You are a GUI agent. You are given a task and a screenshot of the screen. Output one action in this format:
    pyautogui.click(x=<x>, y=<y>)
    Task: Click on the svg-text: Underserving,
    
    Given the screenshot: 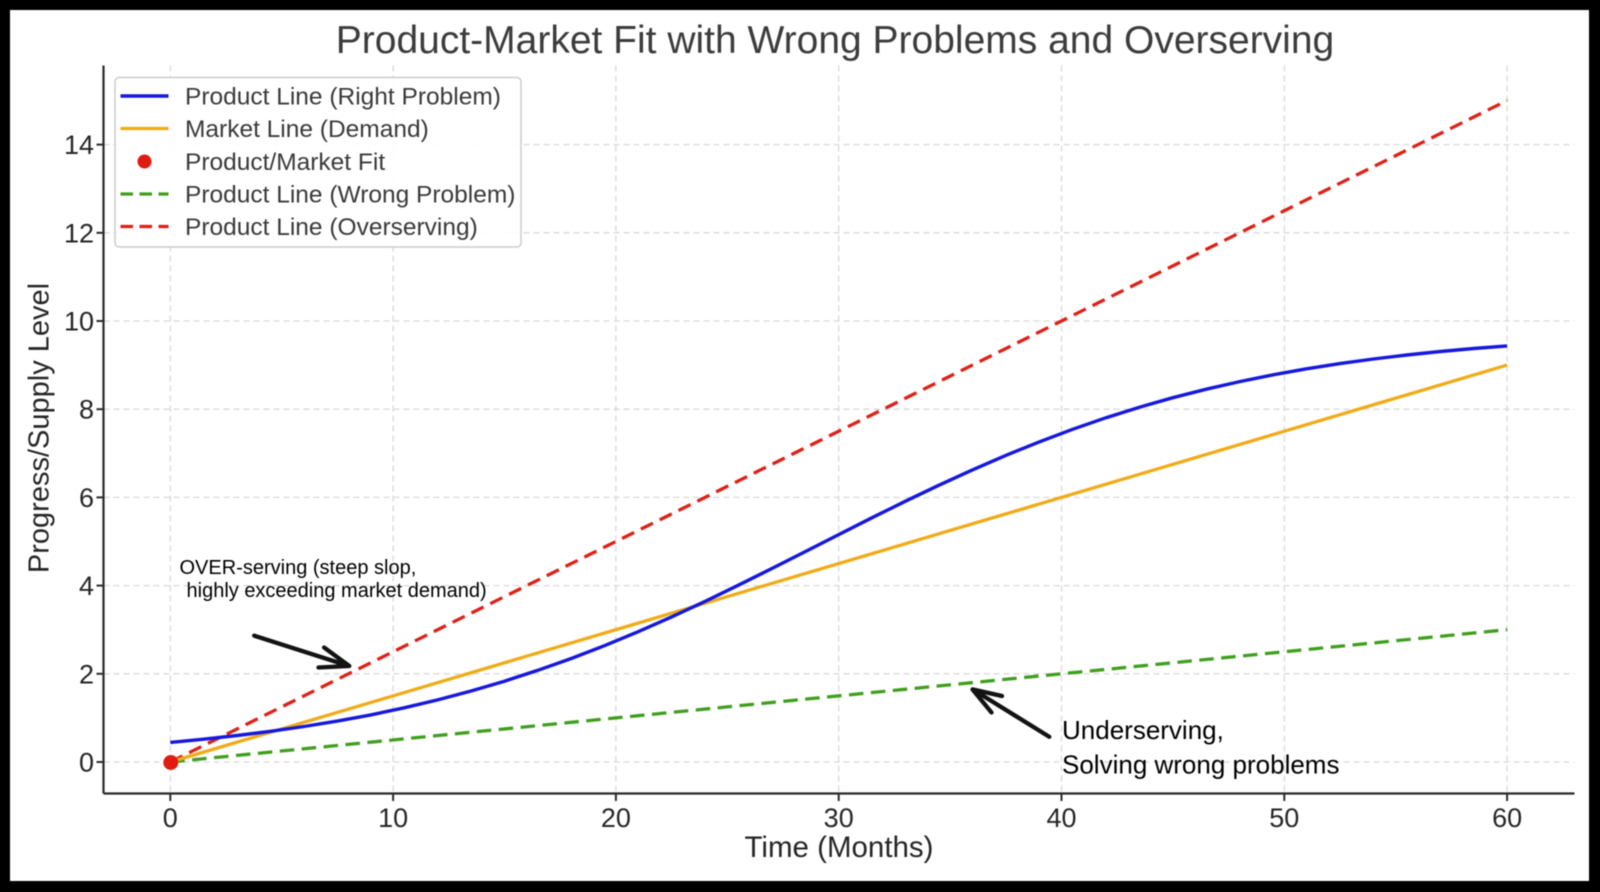 What is the action you would take?
    pyautogui.click(x=1143, y=730)
    